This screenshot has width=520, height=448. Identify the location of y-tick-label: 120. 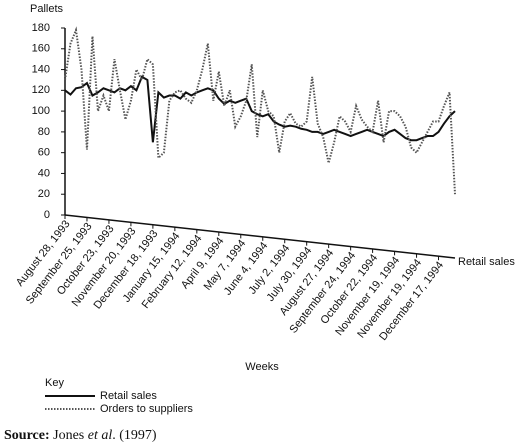
(41, 90).